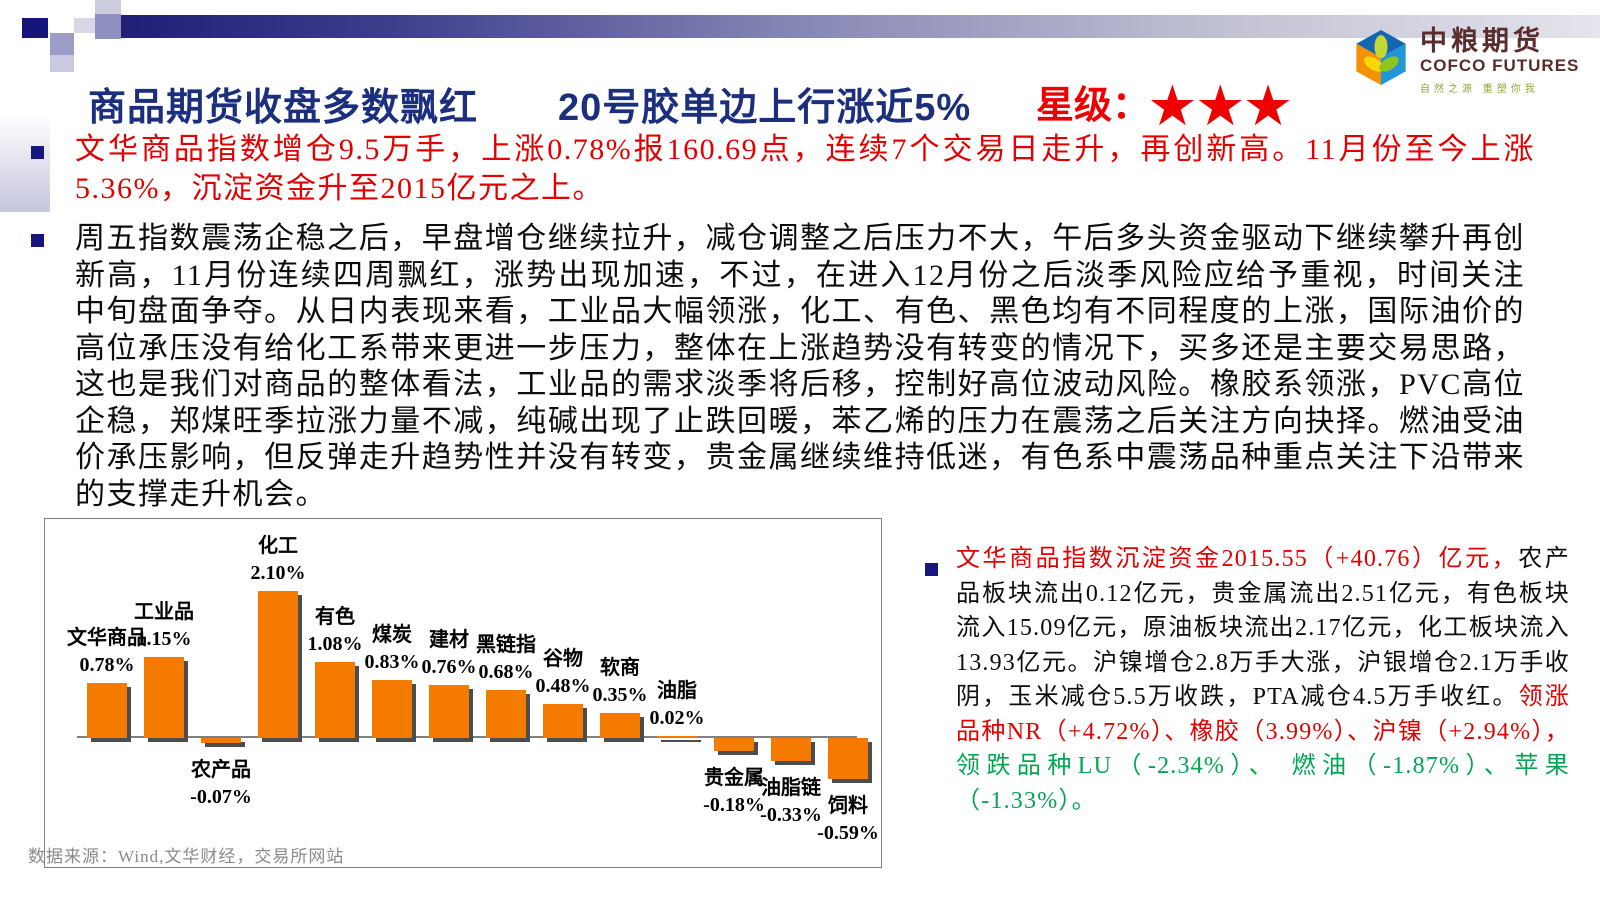  Describe the element at coordinates (620, 695) in the screenshot. I see `bar-value-label: 0.35%` at that location.